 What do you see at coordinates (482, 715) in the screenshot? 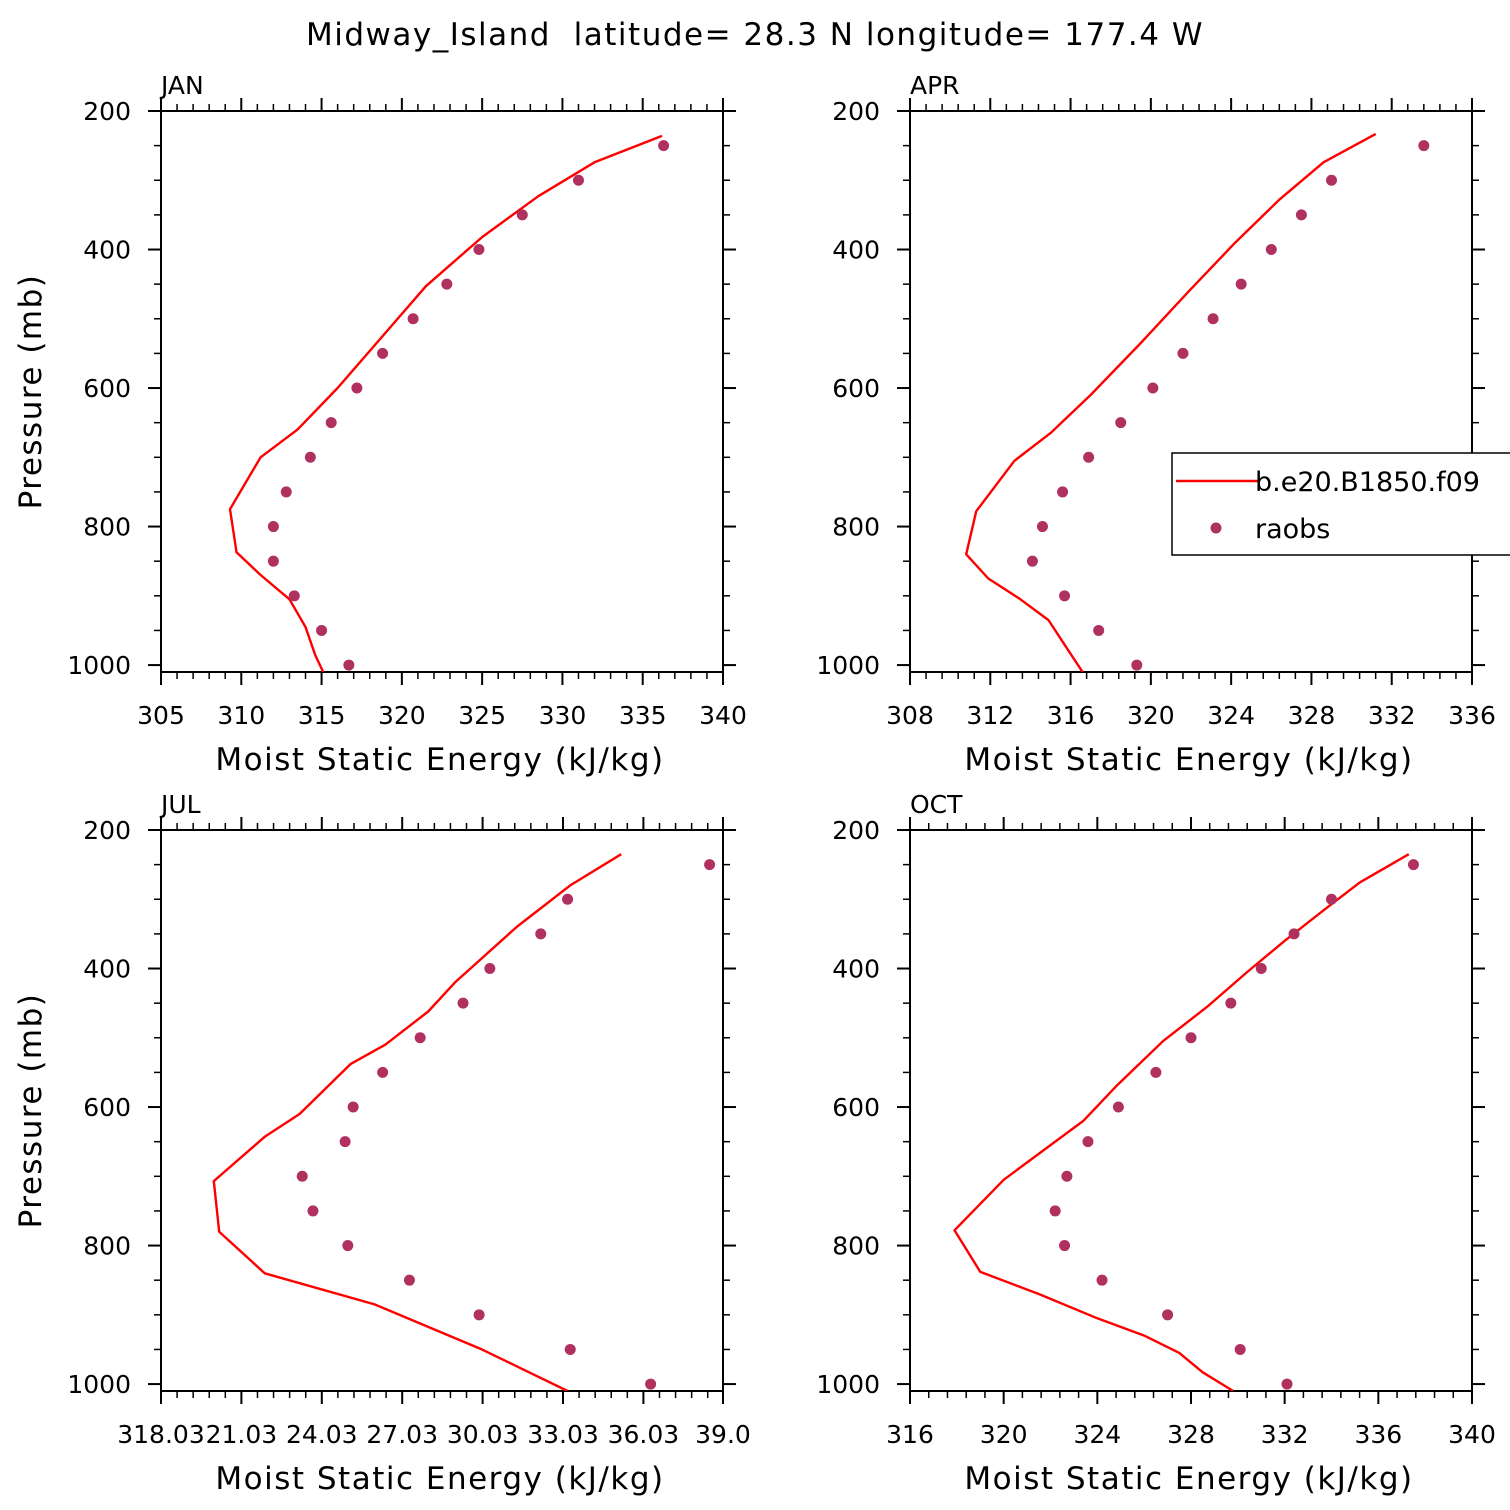
I see `x-tick-label: 325` at bounding box center [482, 715].